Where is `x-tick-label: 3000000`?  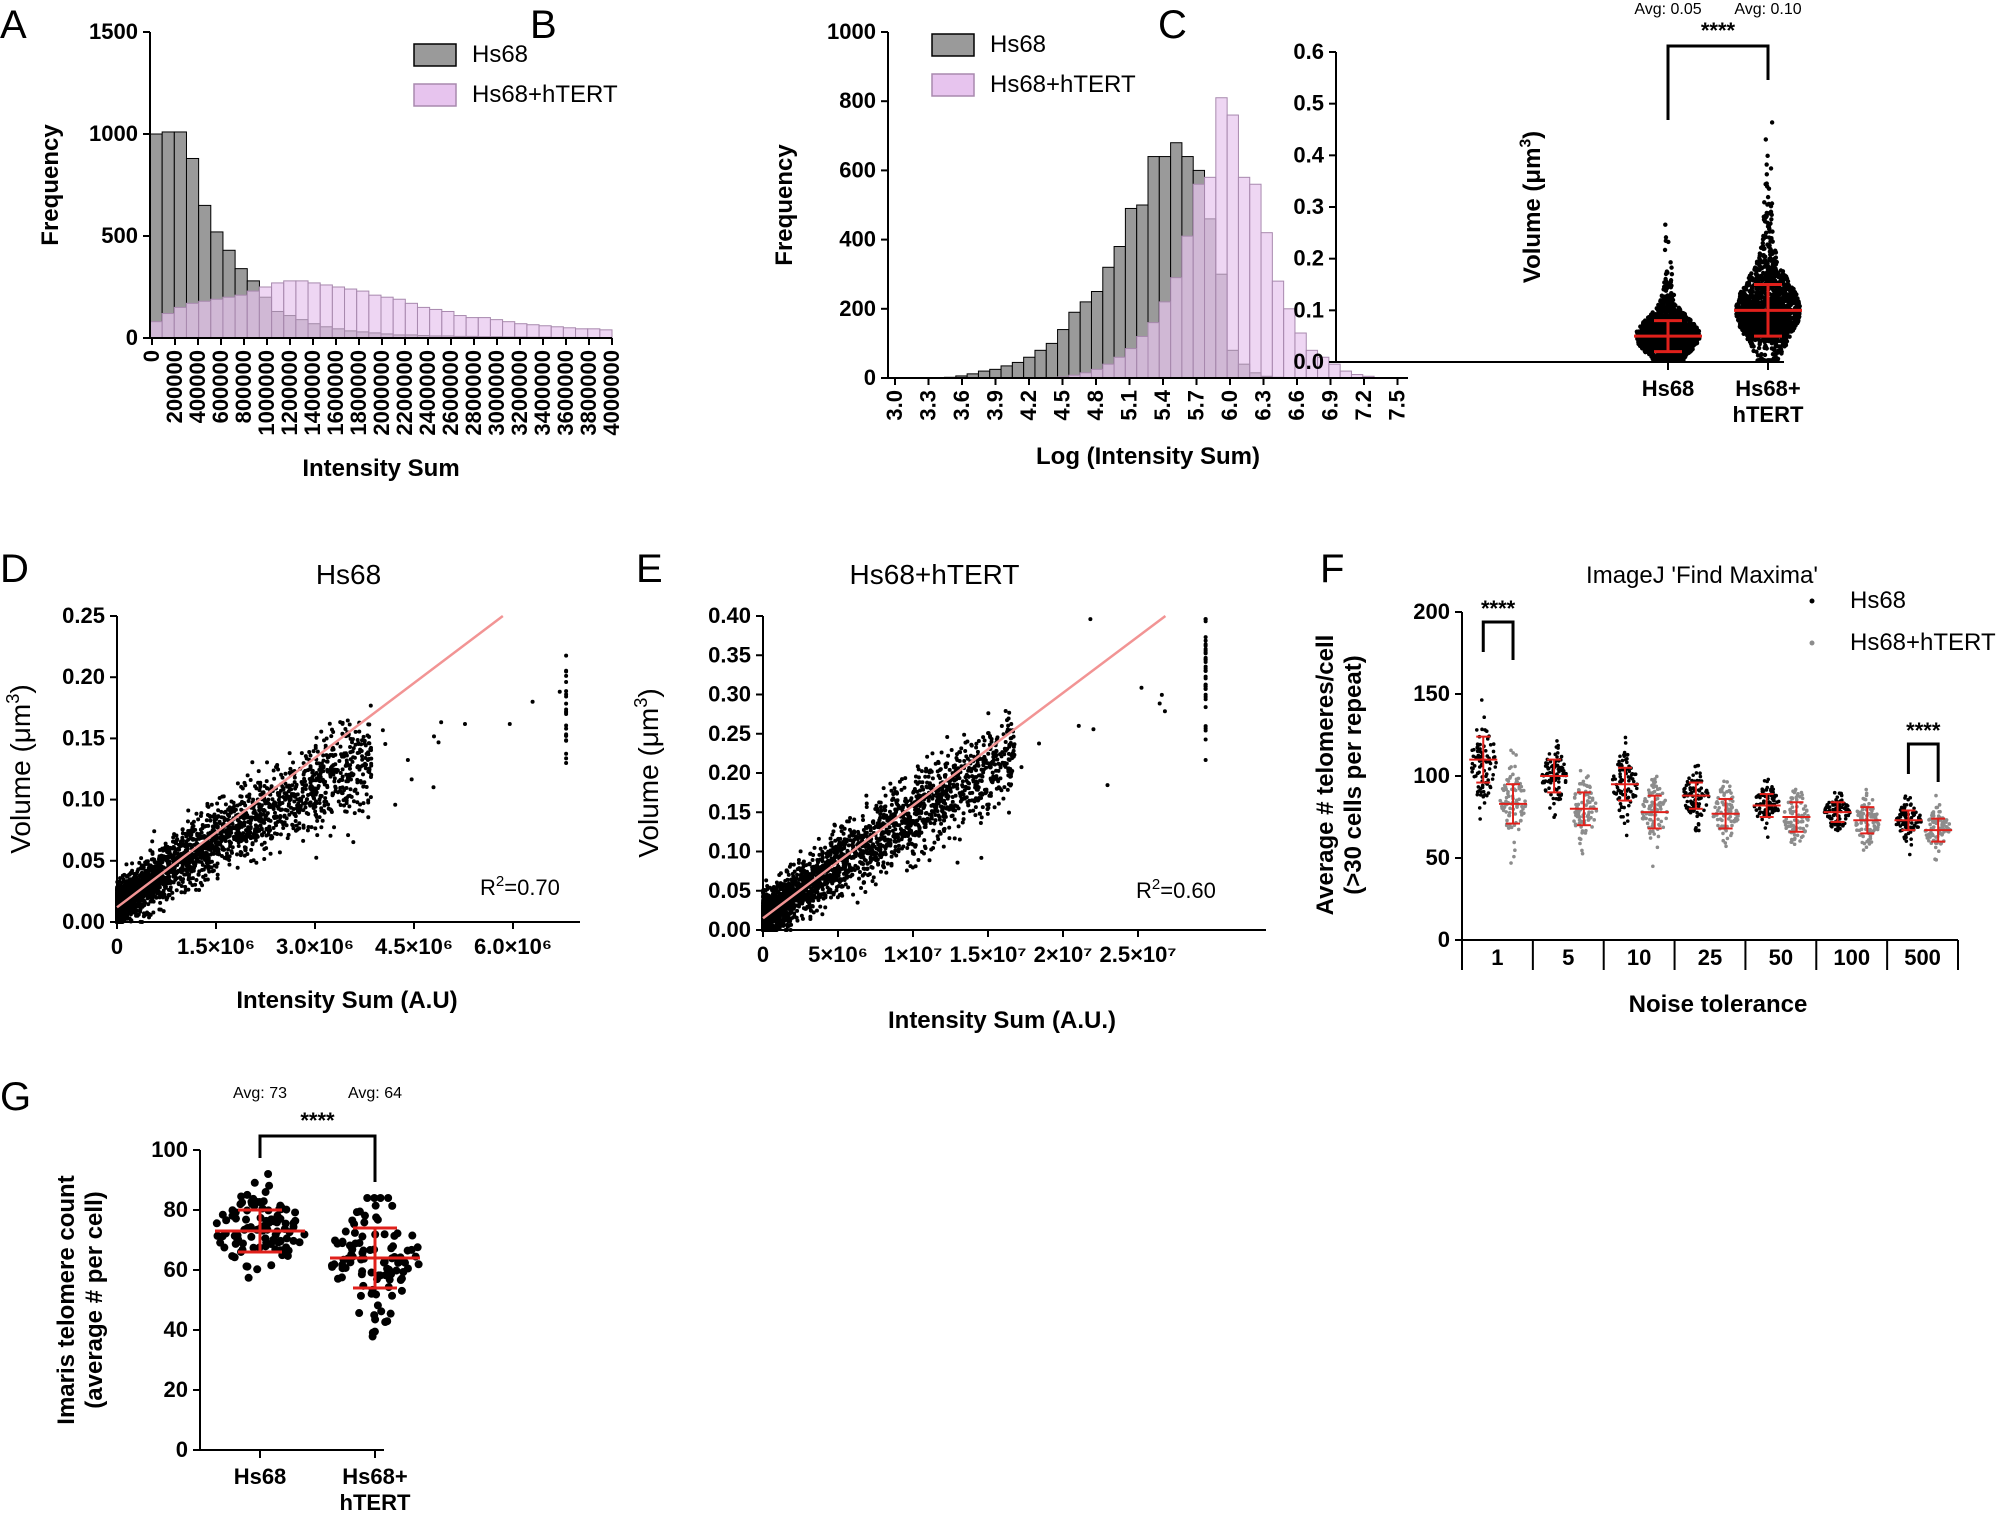
x-tick-label: 3000000 is located at coordinates (496, 393).